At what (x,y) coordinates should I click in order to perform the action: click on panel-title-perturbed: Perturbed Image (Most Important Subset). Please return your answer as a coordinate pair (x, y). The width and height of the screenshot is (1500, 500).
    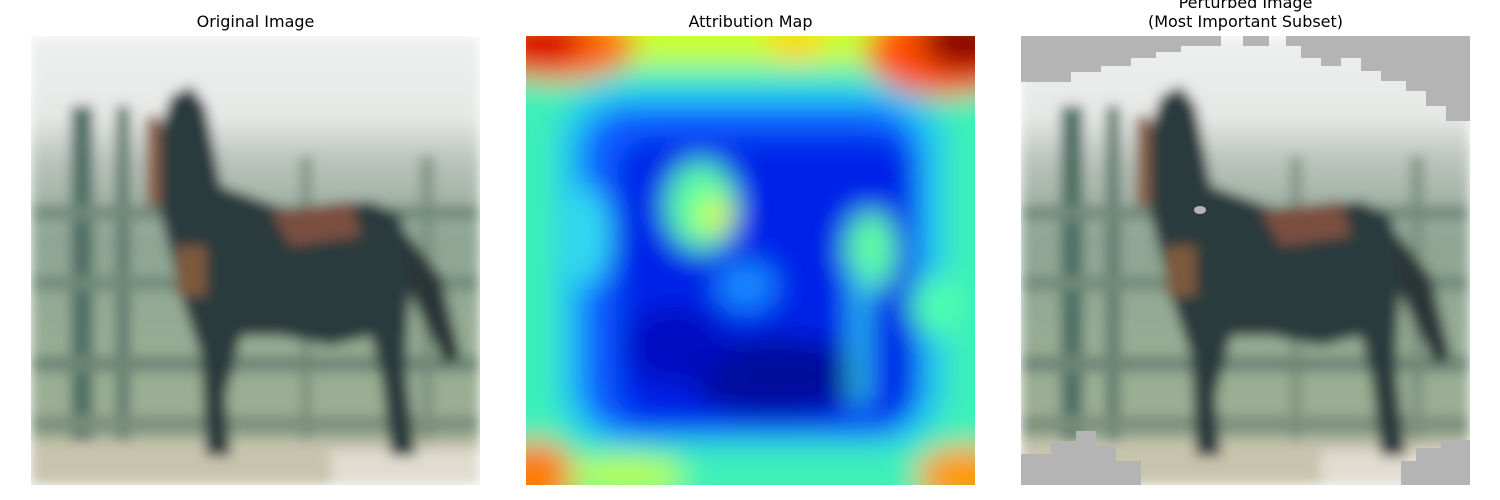
    Looking at the image, I should click on (1245, 15).